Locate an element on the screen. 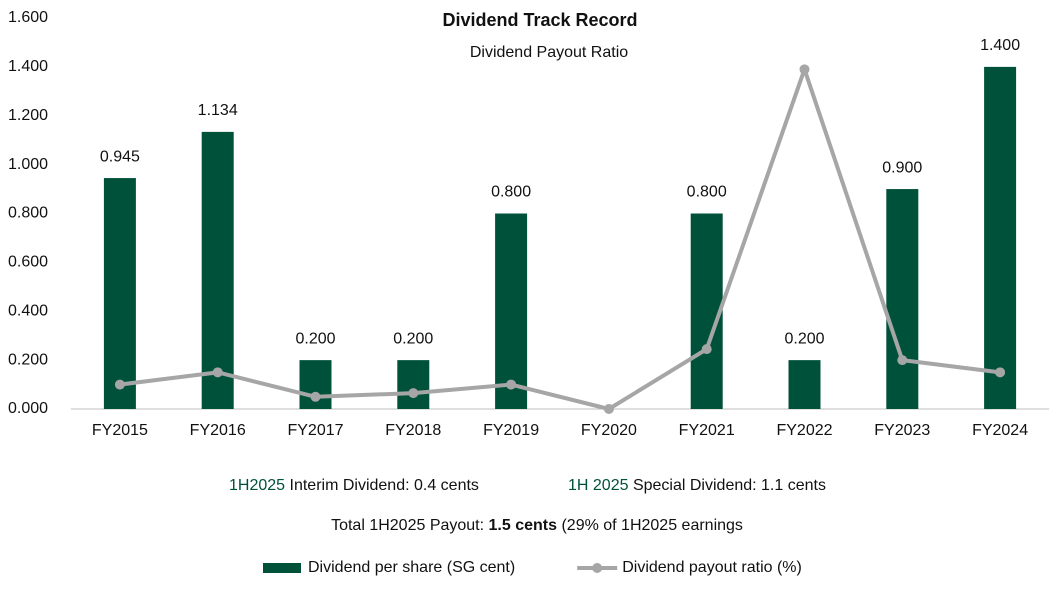  annotation-text: Interim Dividend: 0.4 cents is located at coordinates (384, 485).